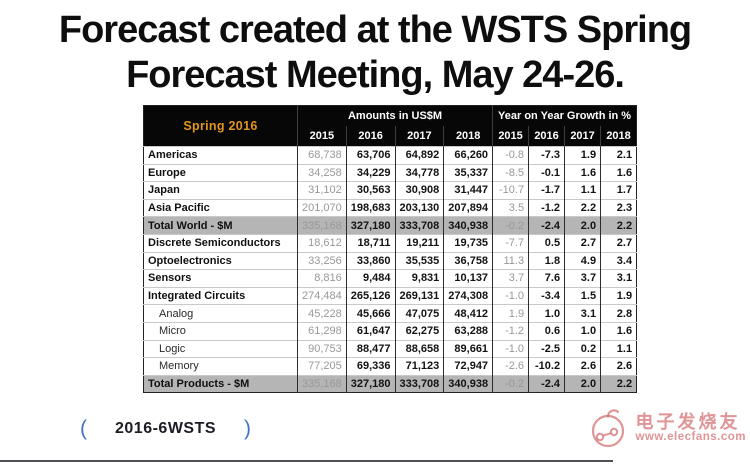  Describe the element at coordinates (370, 243) in the screenshot. I see `amount-2016: 18,711` at that location.